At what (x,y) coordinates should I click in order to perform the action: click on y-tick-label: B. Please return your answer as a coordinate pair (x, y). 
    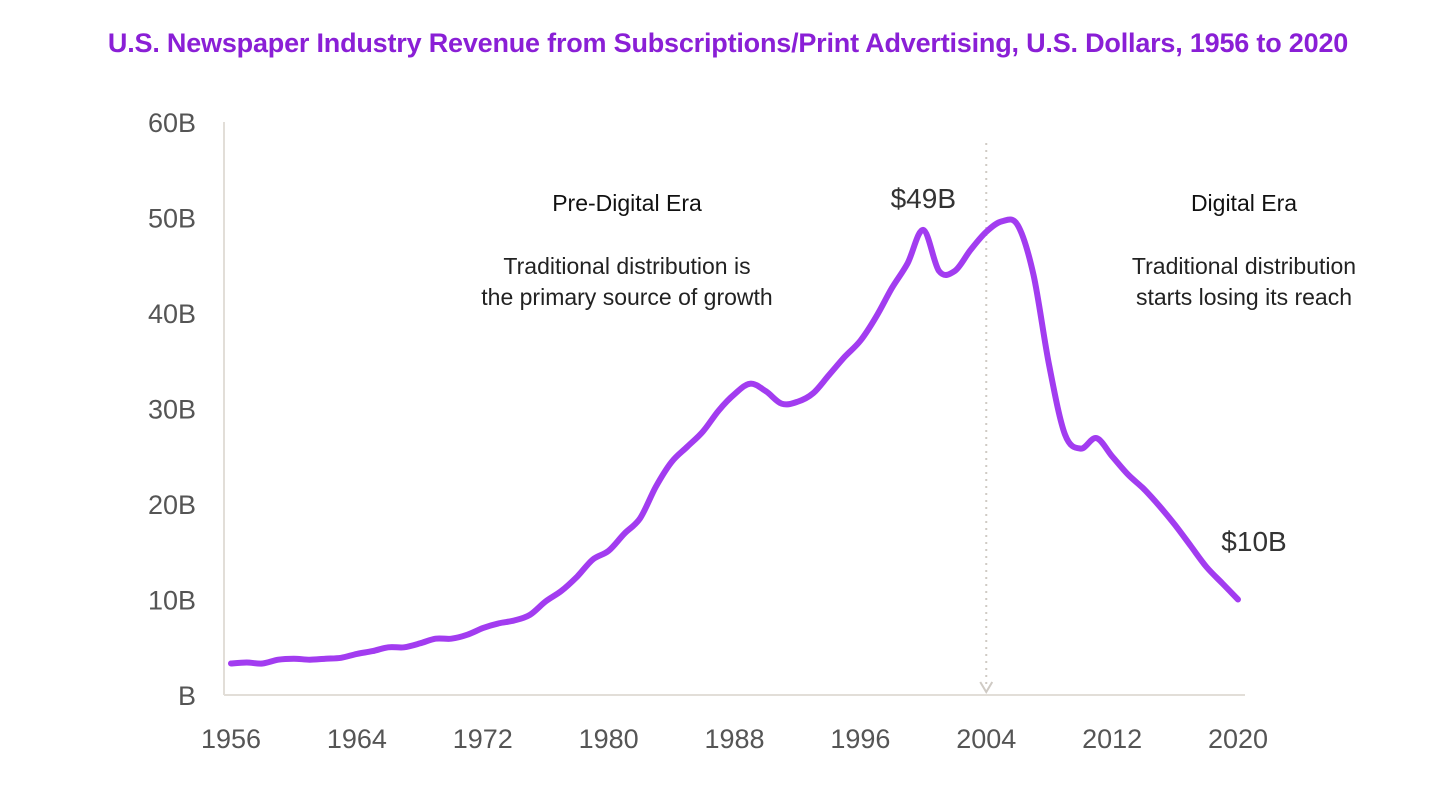
    Looking at the image, I should click on (187, 696).